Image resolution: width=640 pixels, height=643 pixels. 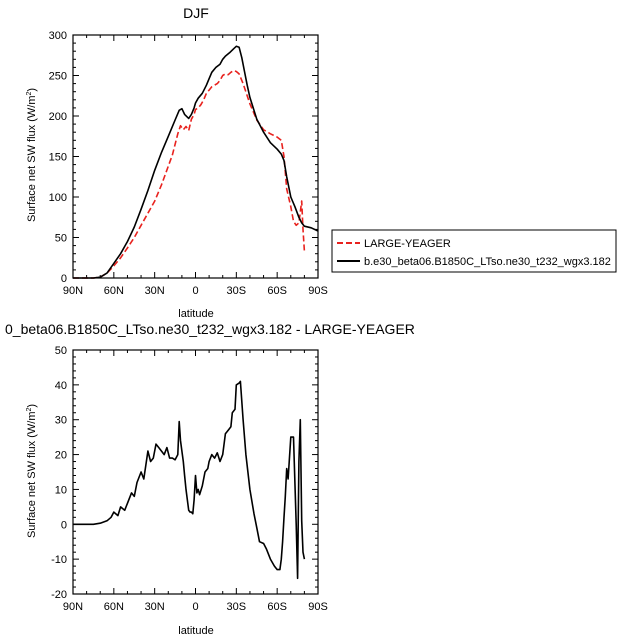 I want to click on top-ylabel: Surface net SW flux (W/m2), so click(x=32, y=155).